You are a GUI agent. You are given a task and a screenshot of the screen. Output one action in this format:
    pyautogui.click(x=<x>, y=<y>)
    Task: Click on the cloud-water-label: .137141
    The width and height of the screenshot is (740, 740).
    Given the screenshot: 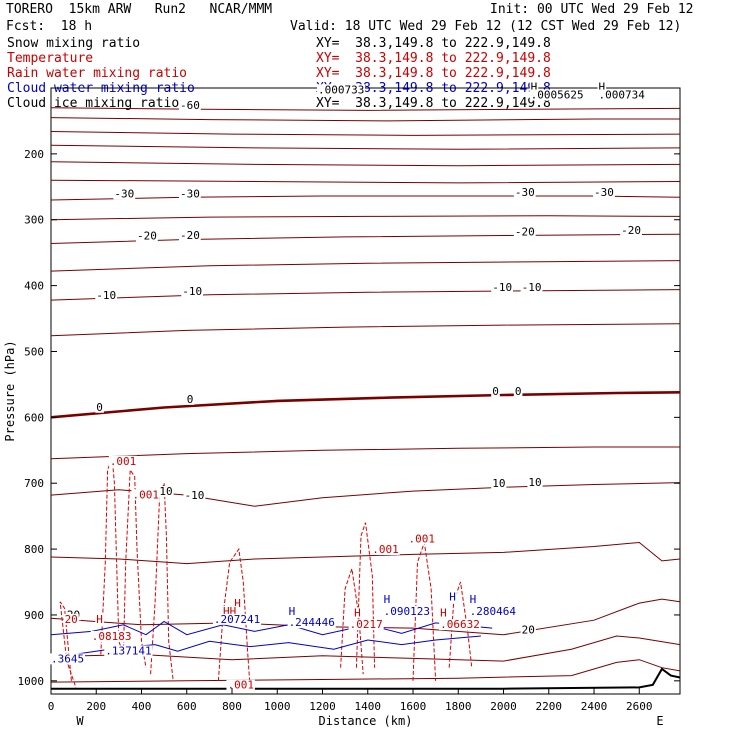 What is the action you would take?
    pyautogui.click(x=128, y=650)
    